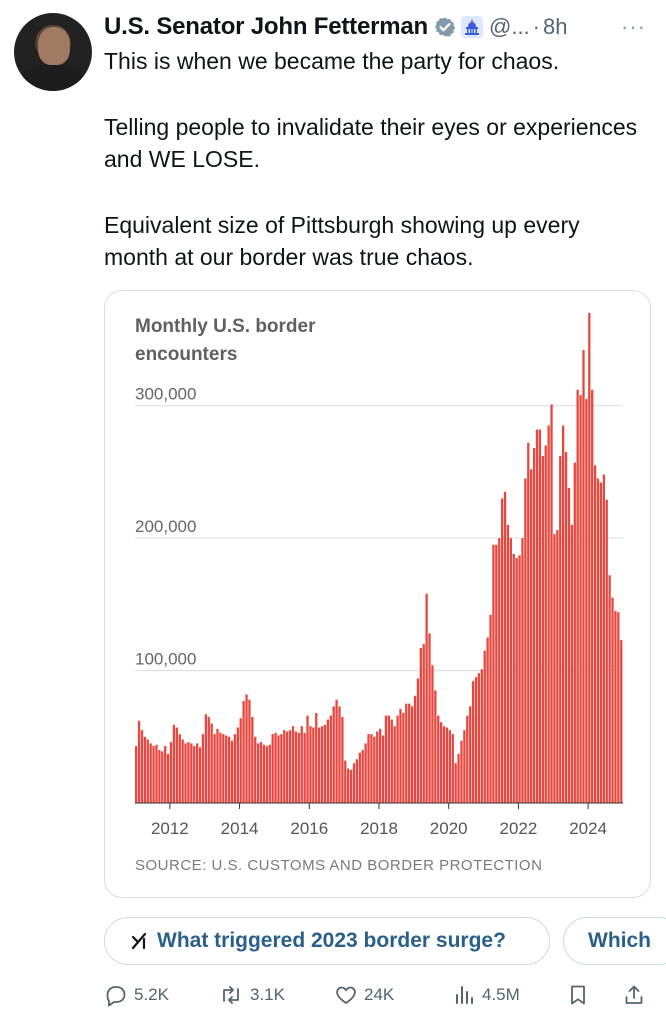 The height and width of the screenshot is (1024, 666). I want to click on like-count: 24K, so click(379, 994).